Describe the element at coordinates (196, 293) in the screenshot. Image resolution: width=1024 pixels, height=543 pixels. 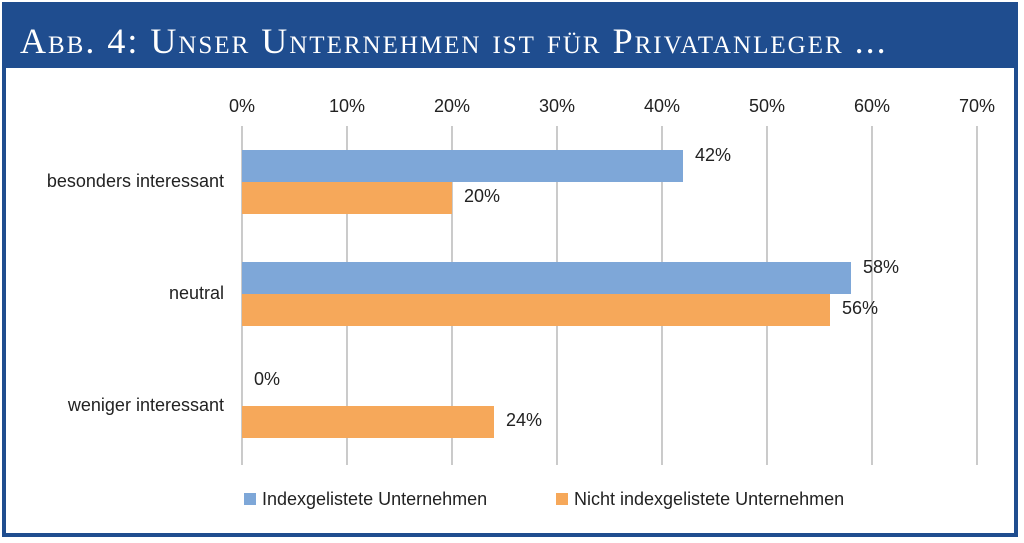
I see `category-label: neutral` at that location.